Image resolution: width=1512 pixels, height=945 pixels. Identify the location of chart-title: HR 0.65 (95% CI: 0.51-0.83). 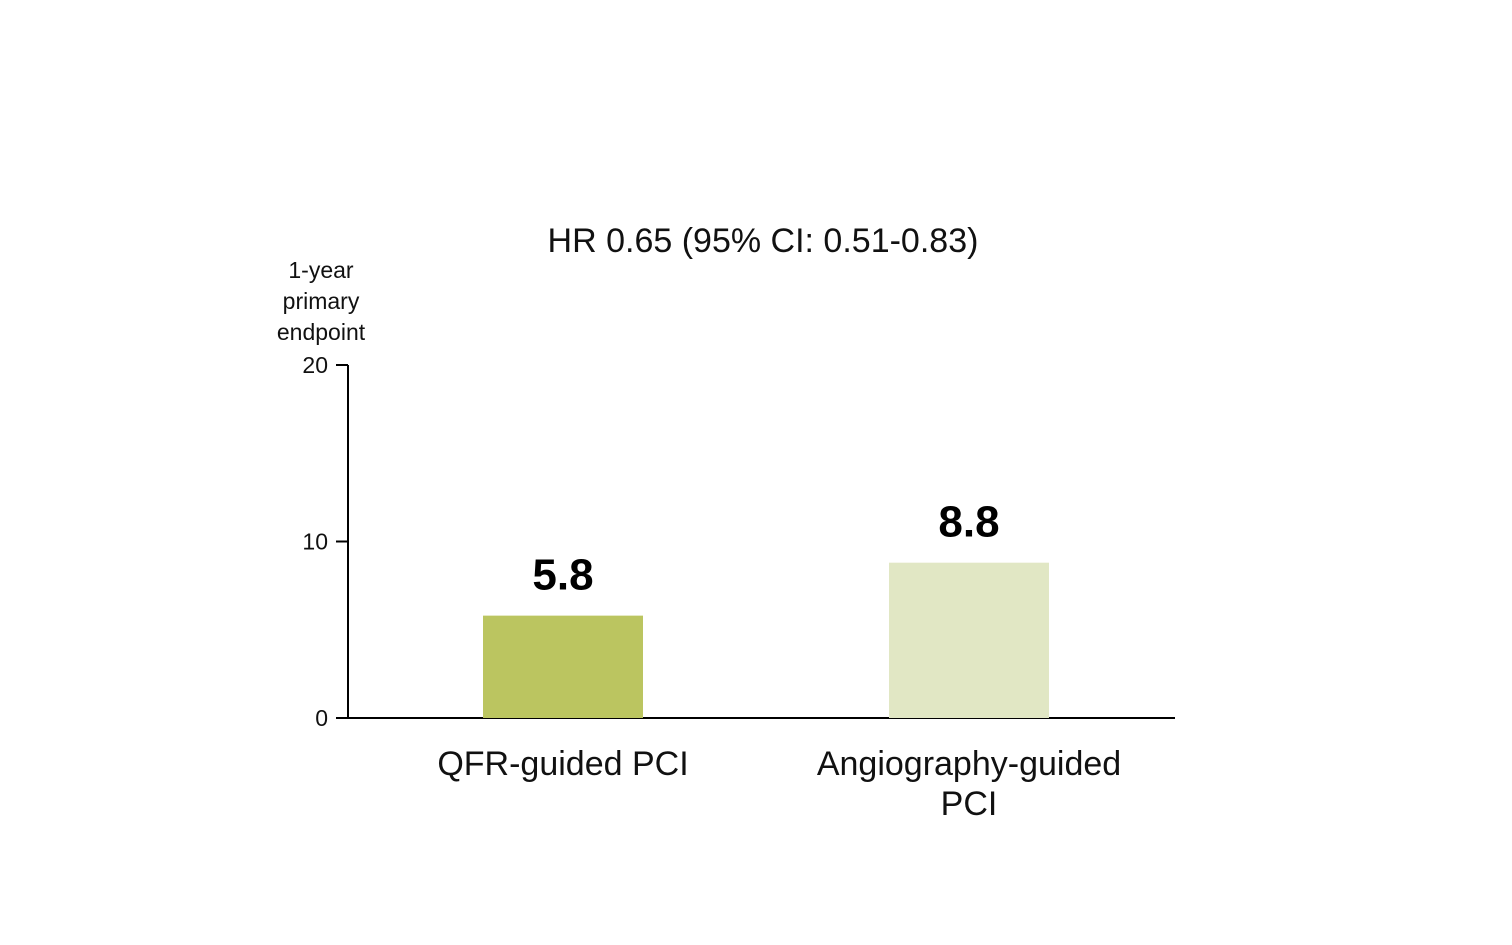
(763, 241).